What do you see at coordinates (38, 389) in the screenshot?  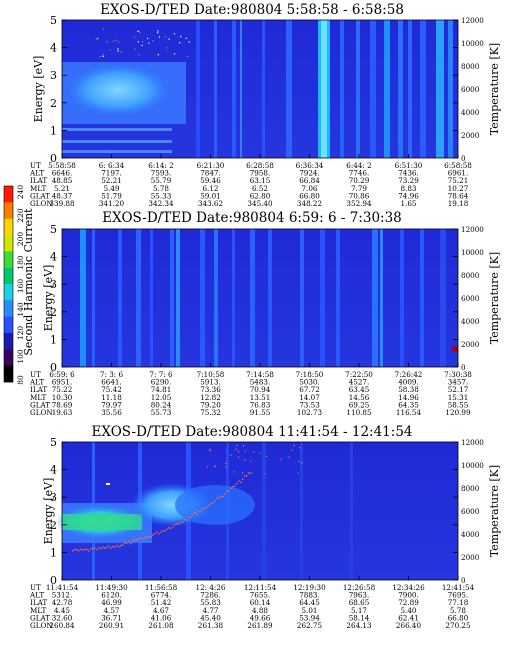 I see `ephemeris-label: ILAT` at bounding box center [38, 389].